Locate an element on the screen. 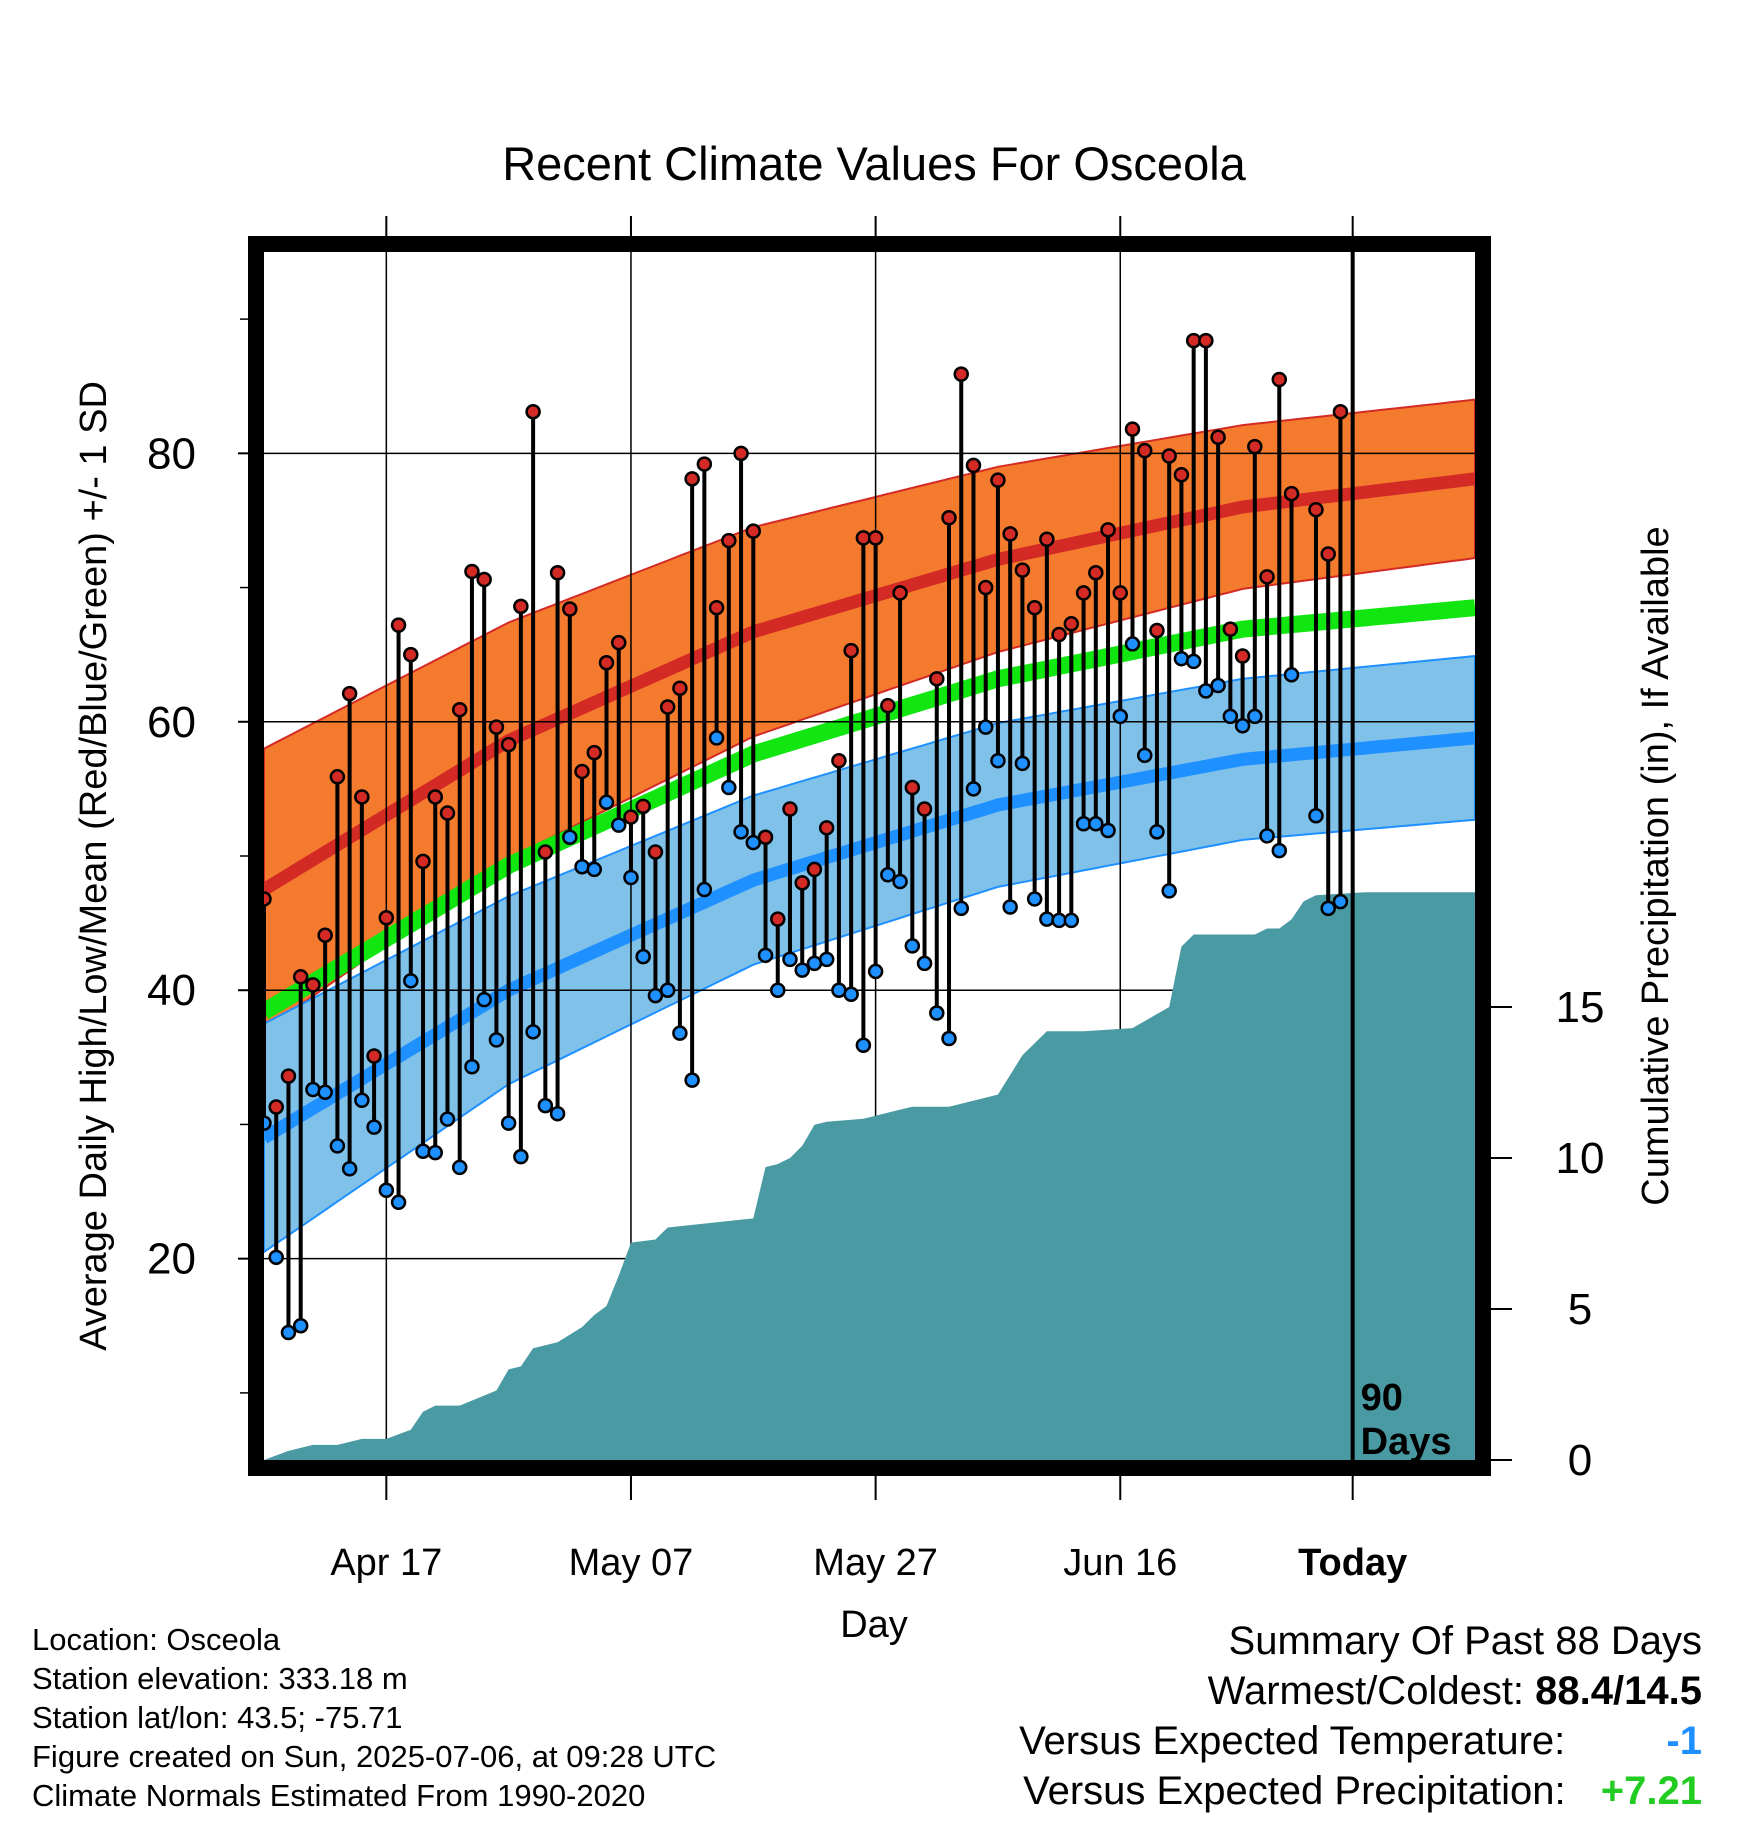  y-right-tick-label: 10 is located at coordinates (1580, 1158).